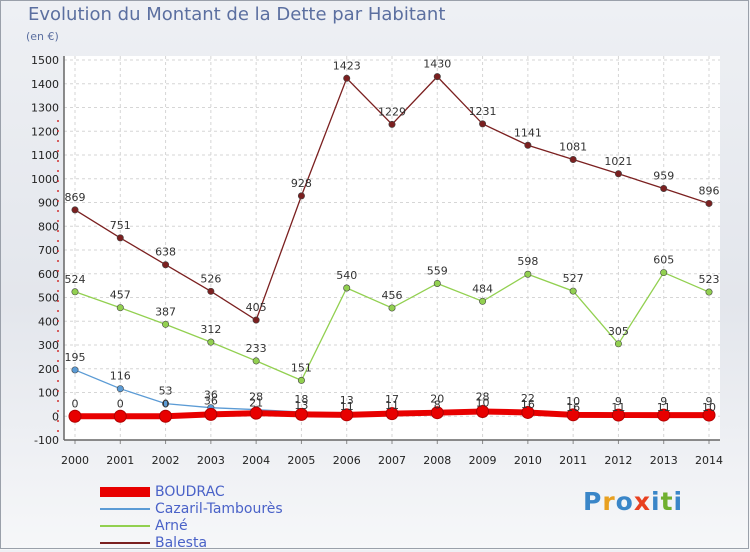  What do you see at coordinates (663, 175) in the screenshot?
I see `data-label: 959` at bounding box center [663, 175].